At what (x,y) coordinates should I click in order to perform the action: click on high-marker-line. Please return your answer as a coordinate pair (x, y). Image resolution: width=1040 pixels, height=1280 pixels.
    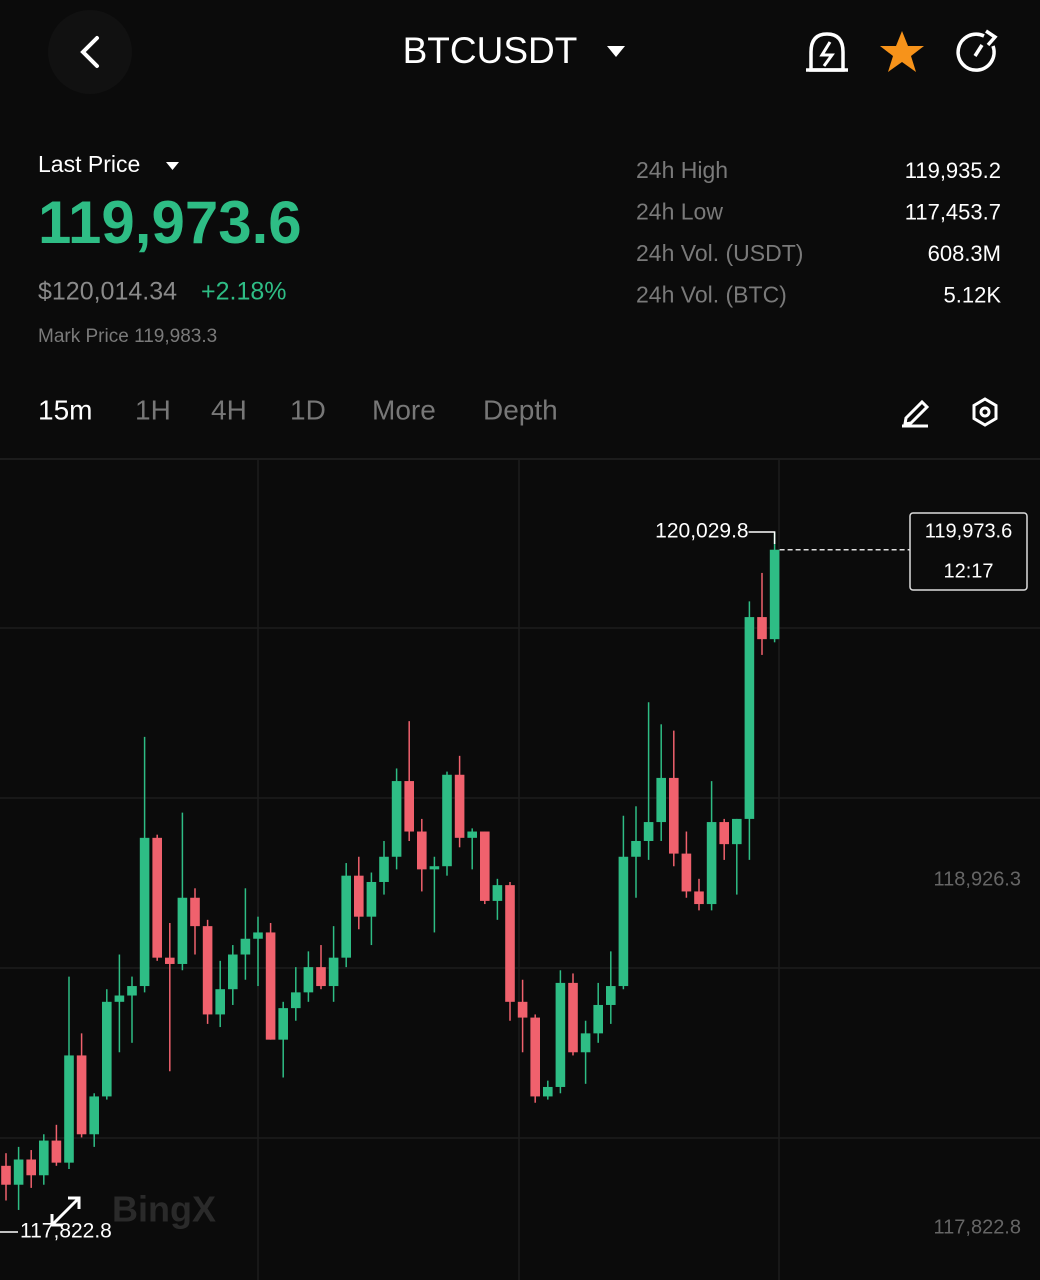
    Looking at the image, I should click on (762, 537).